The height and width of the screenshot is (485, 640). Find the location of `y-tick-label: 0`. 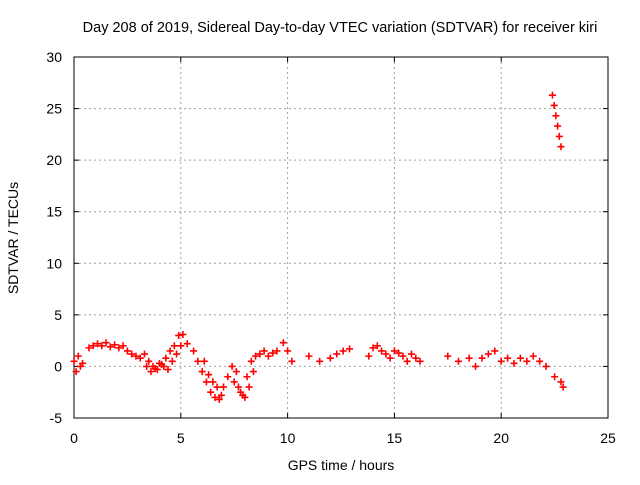

y-tick-label: 0 is located at coordinates (58, 366).